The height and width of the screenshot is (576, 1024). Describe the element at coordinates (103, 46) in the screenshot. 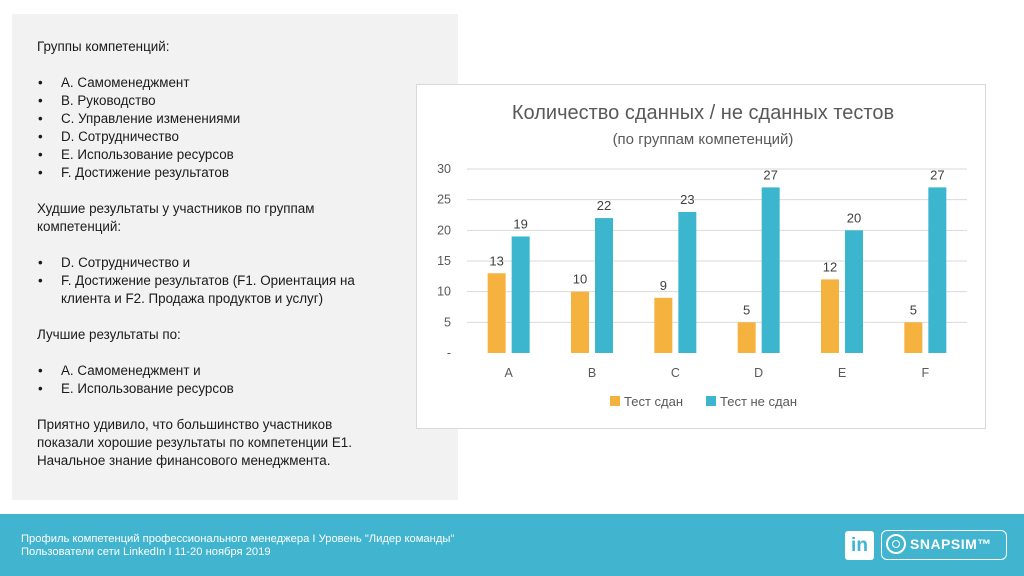

I see `groups-heading: Группы компетенций:` at that location.